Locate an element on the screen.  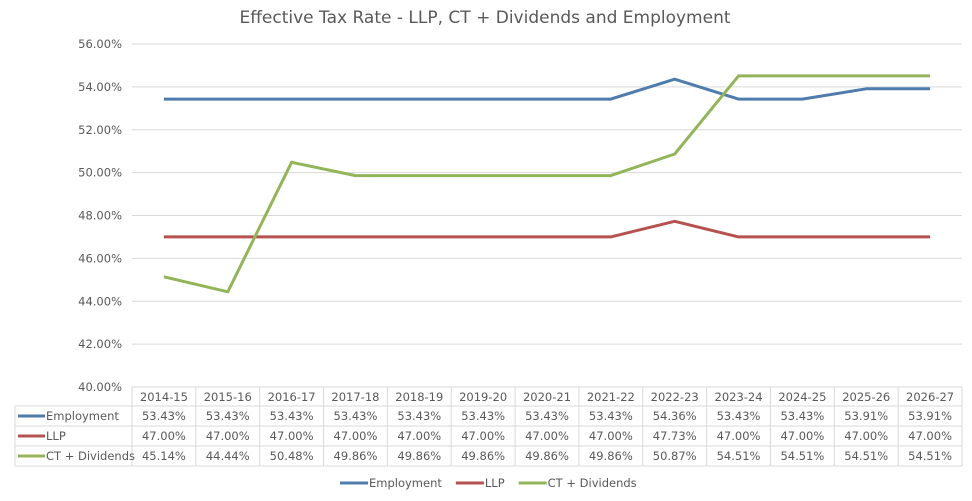
y-tick-label: 54.00% is located at coordinates (100, 87).